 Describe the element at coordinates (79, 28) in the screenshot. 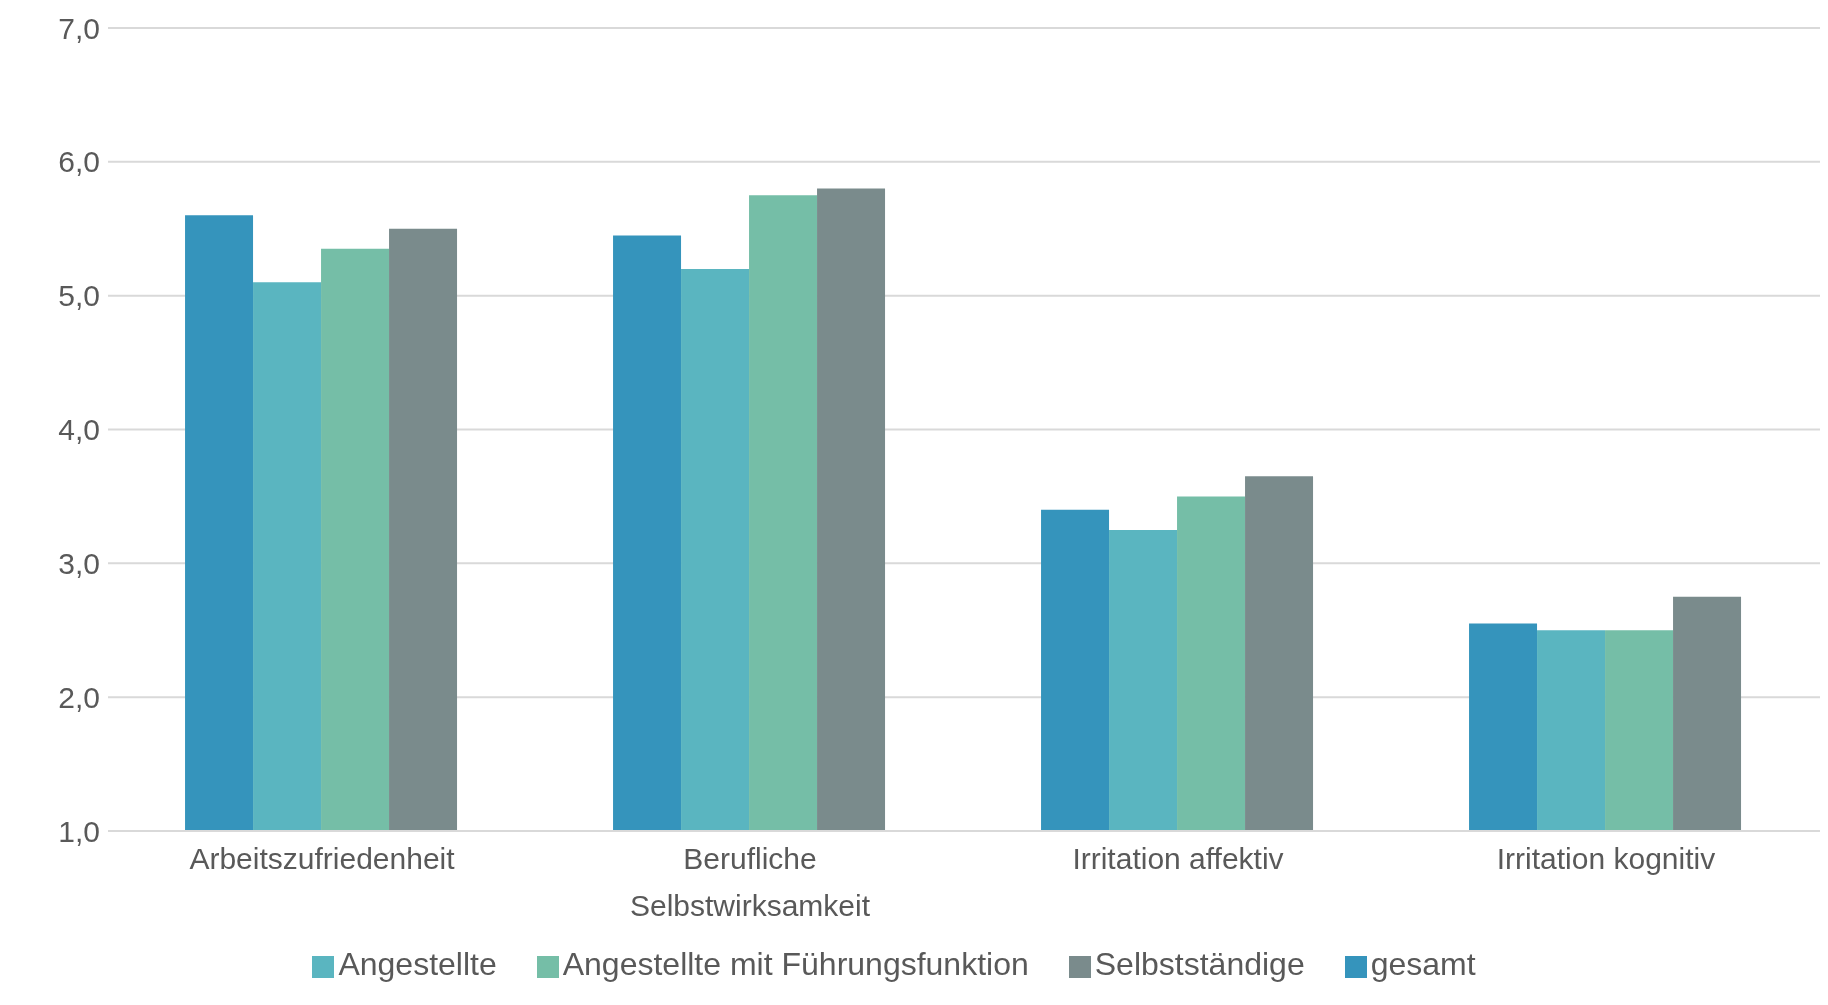

I see `y-tick-label: 7,0` at that location.